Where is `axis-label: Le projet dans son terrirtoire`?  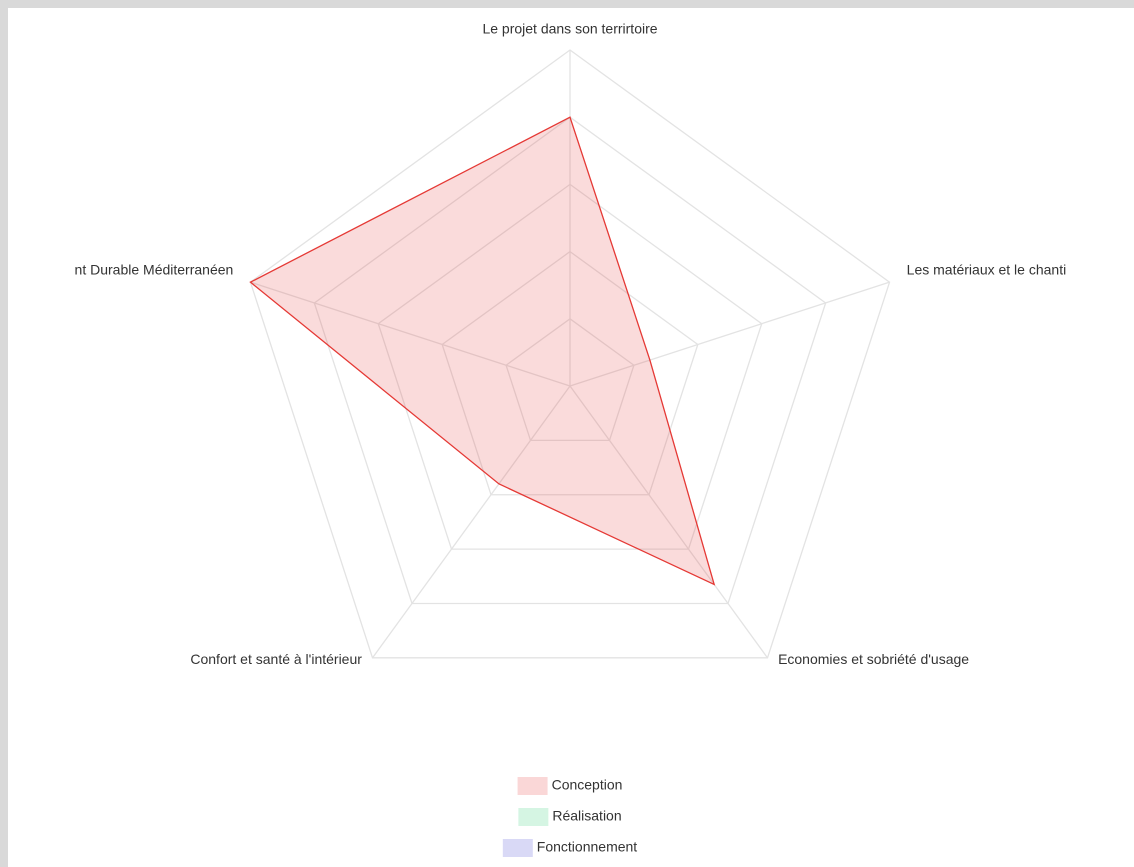 axis-label: Le projet dans son terrirtoire is located at coordinates (569, 29).